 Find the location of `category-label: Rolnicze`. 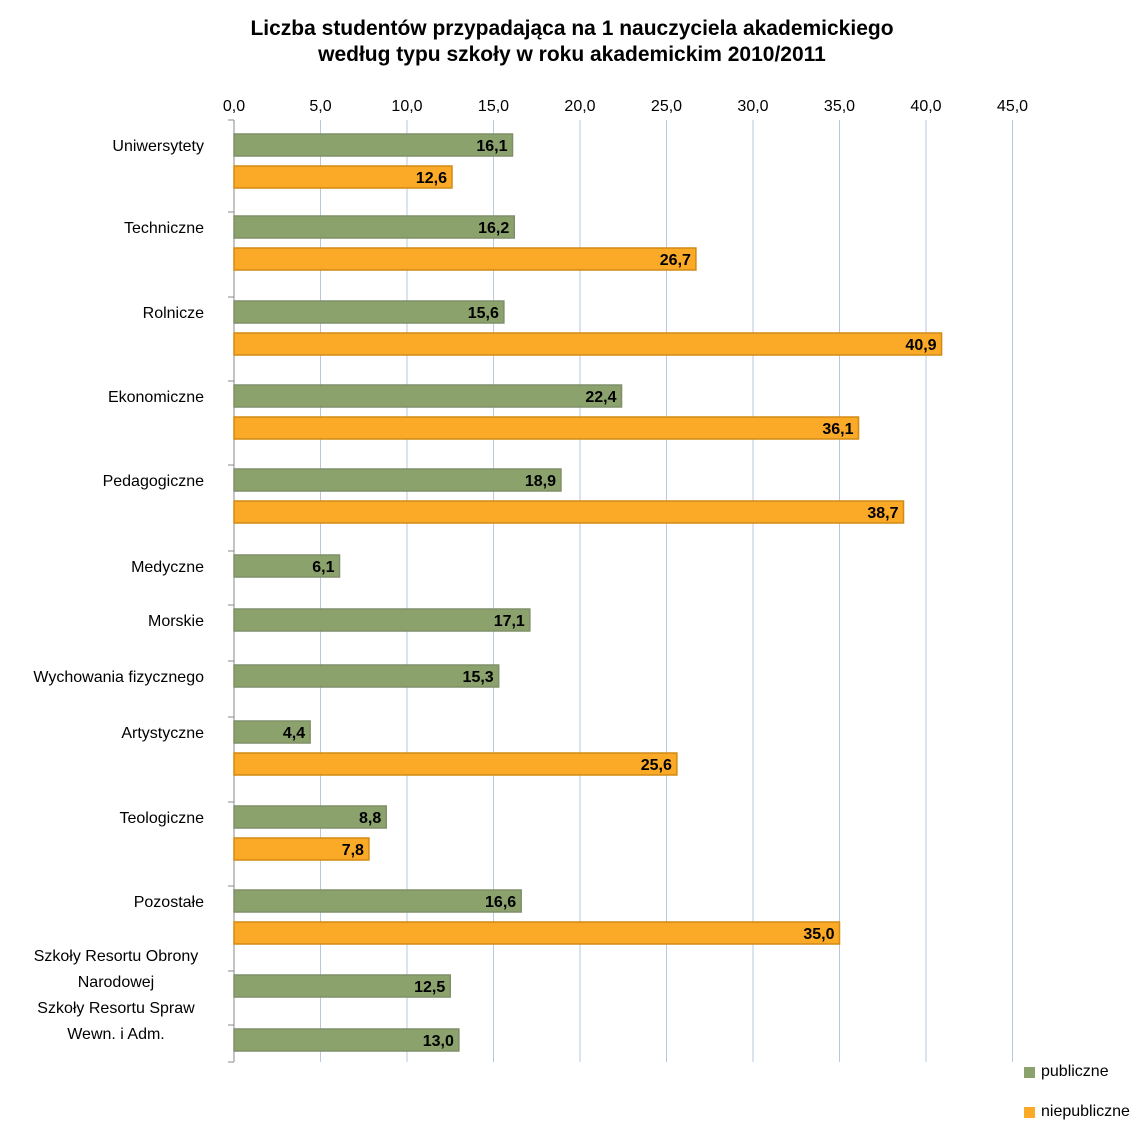

category-label: Rolnicze is located at coordinates (173, 313).